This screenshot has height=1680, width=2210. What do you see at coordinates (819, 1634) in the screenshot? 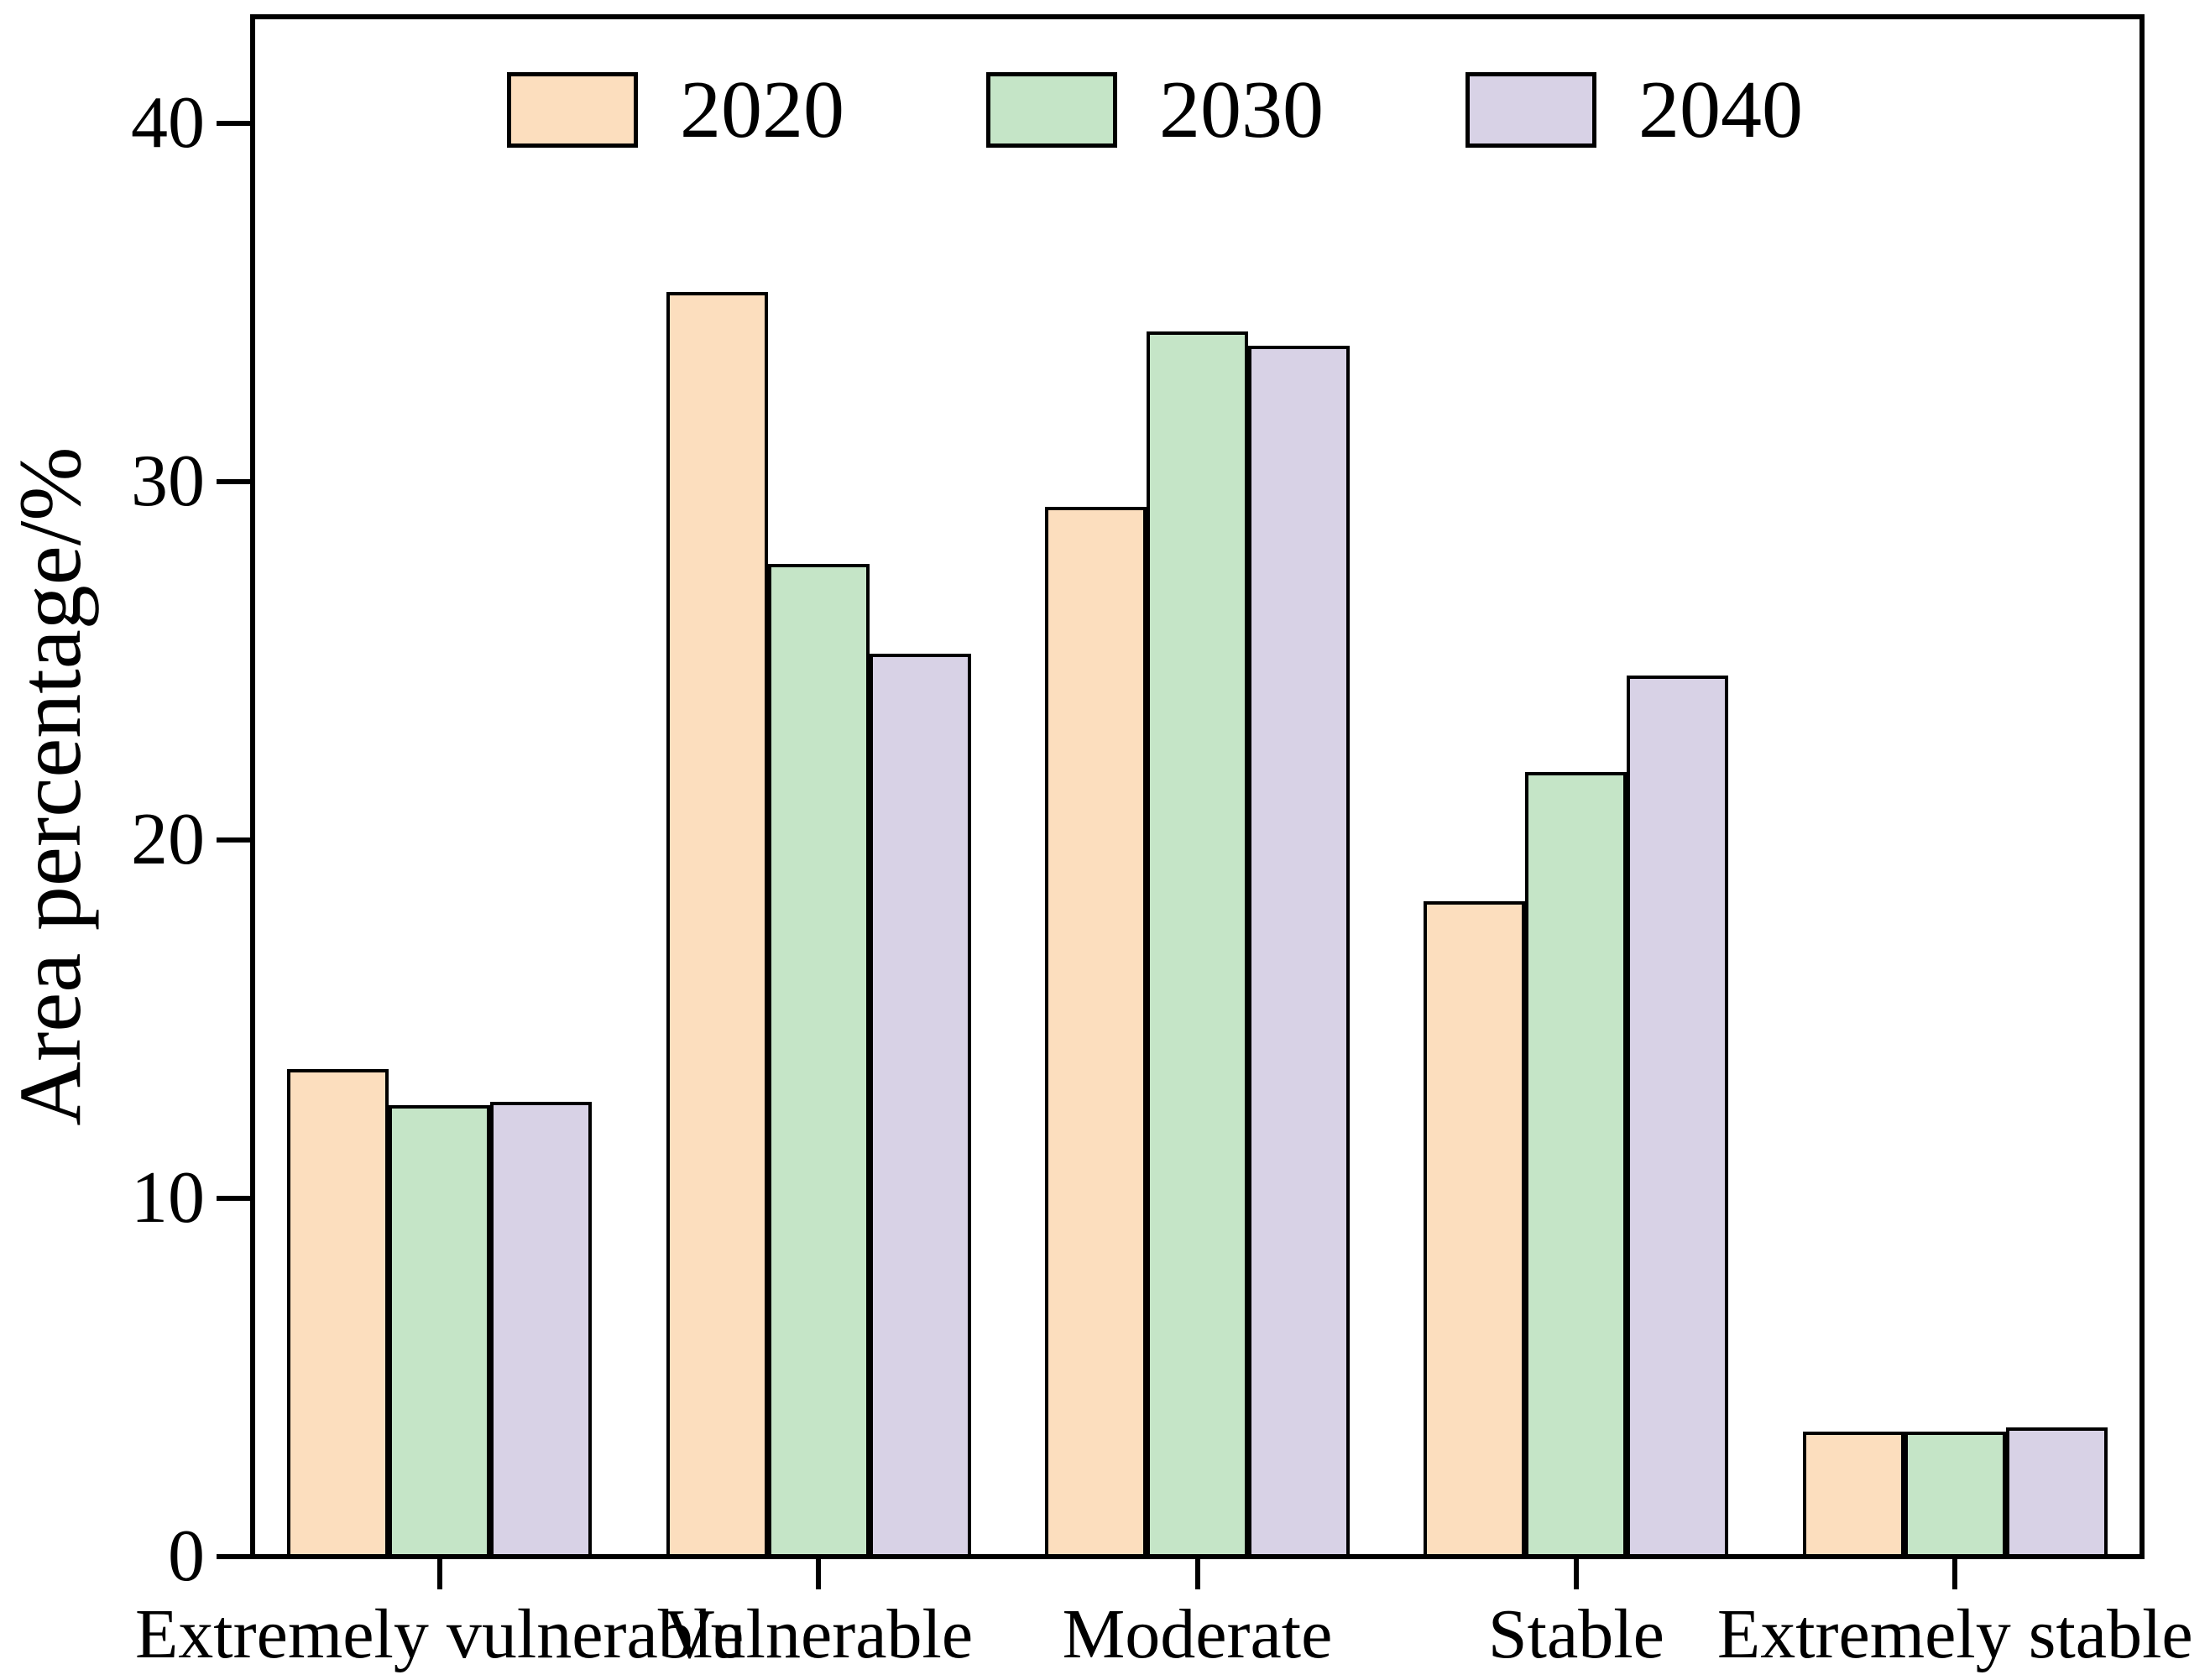
I see `x-tick-label: Vulnerable` at bounding box center [819, 1634].